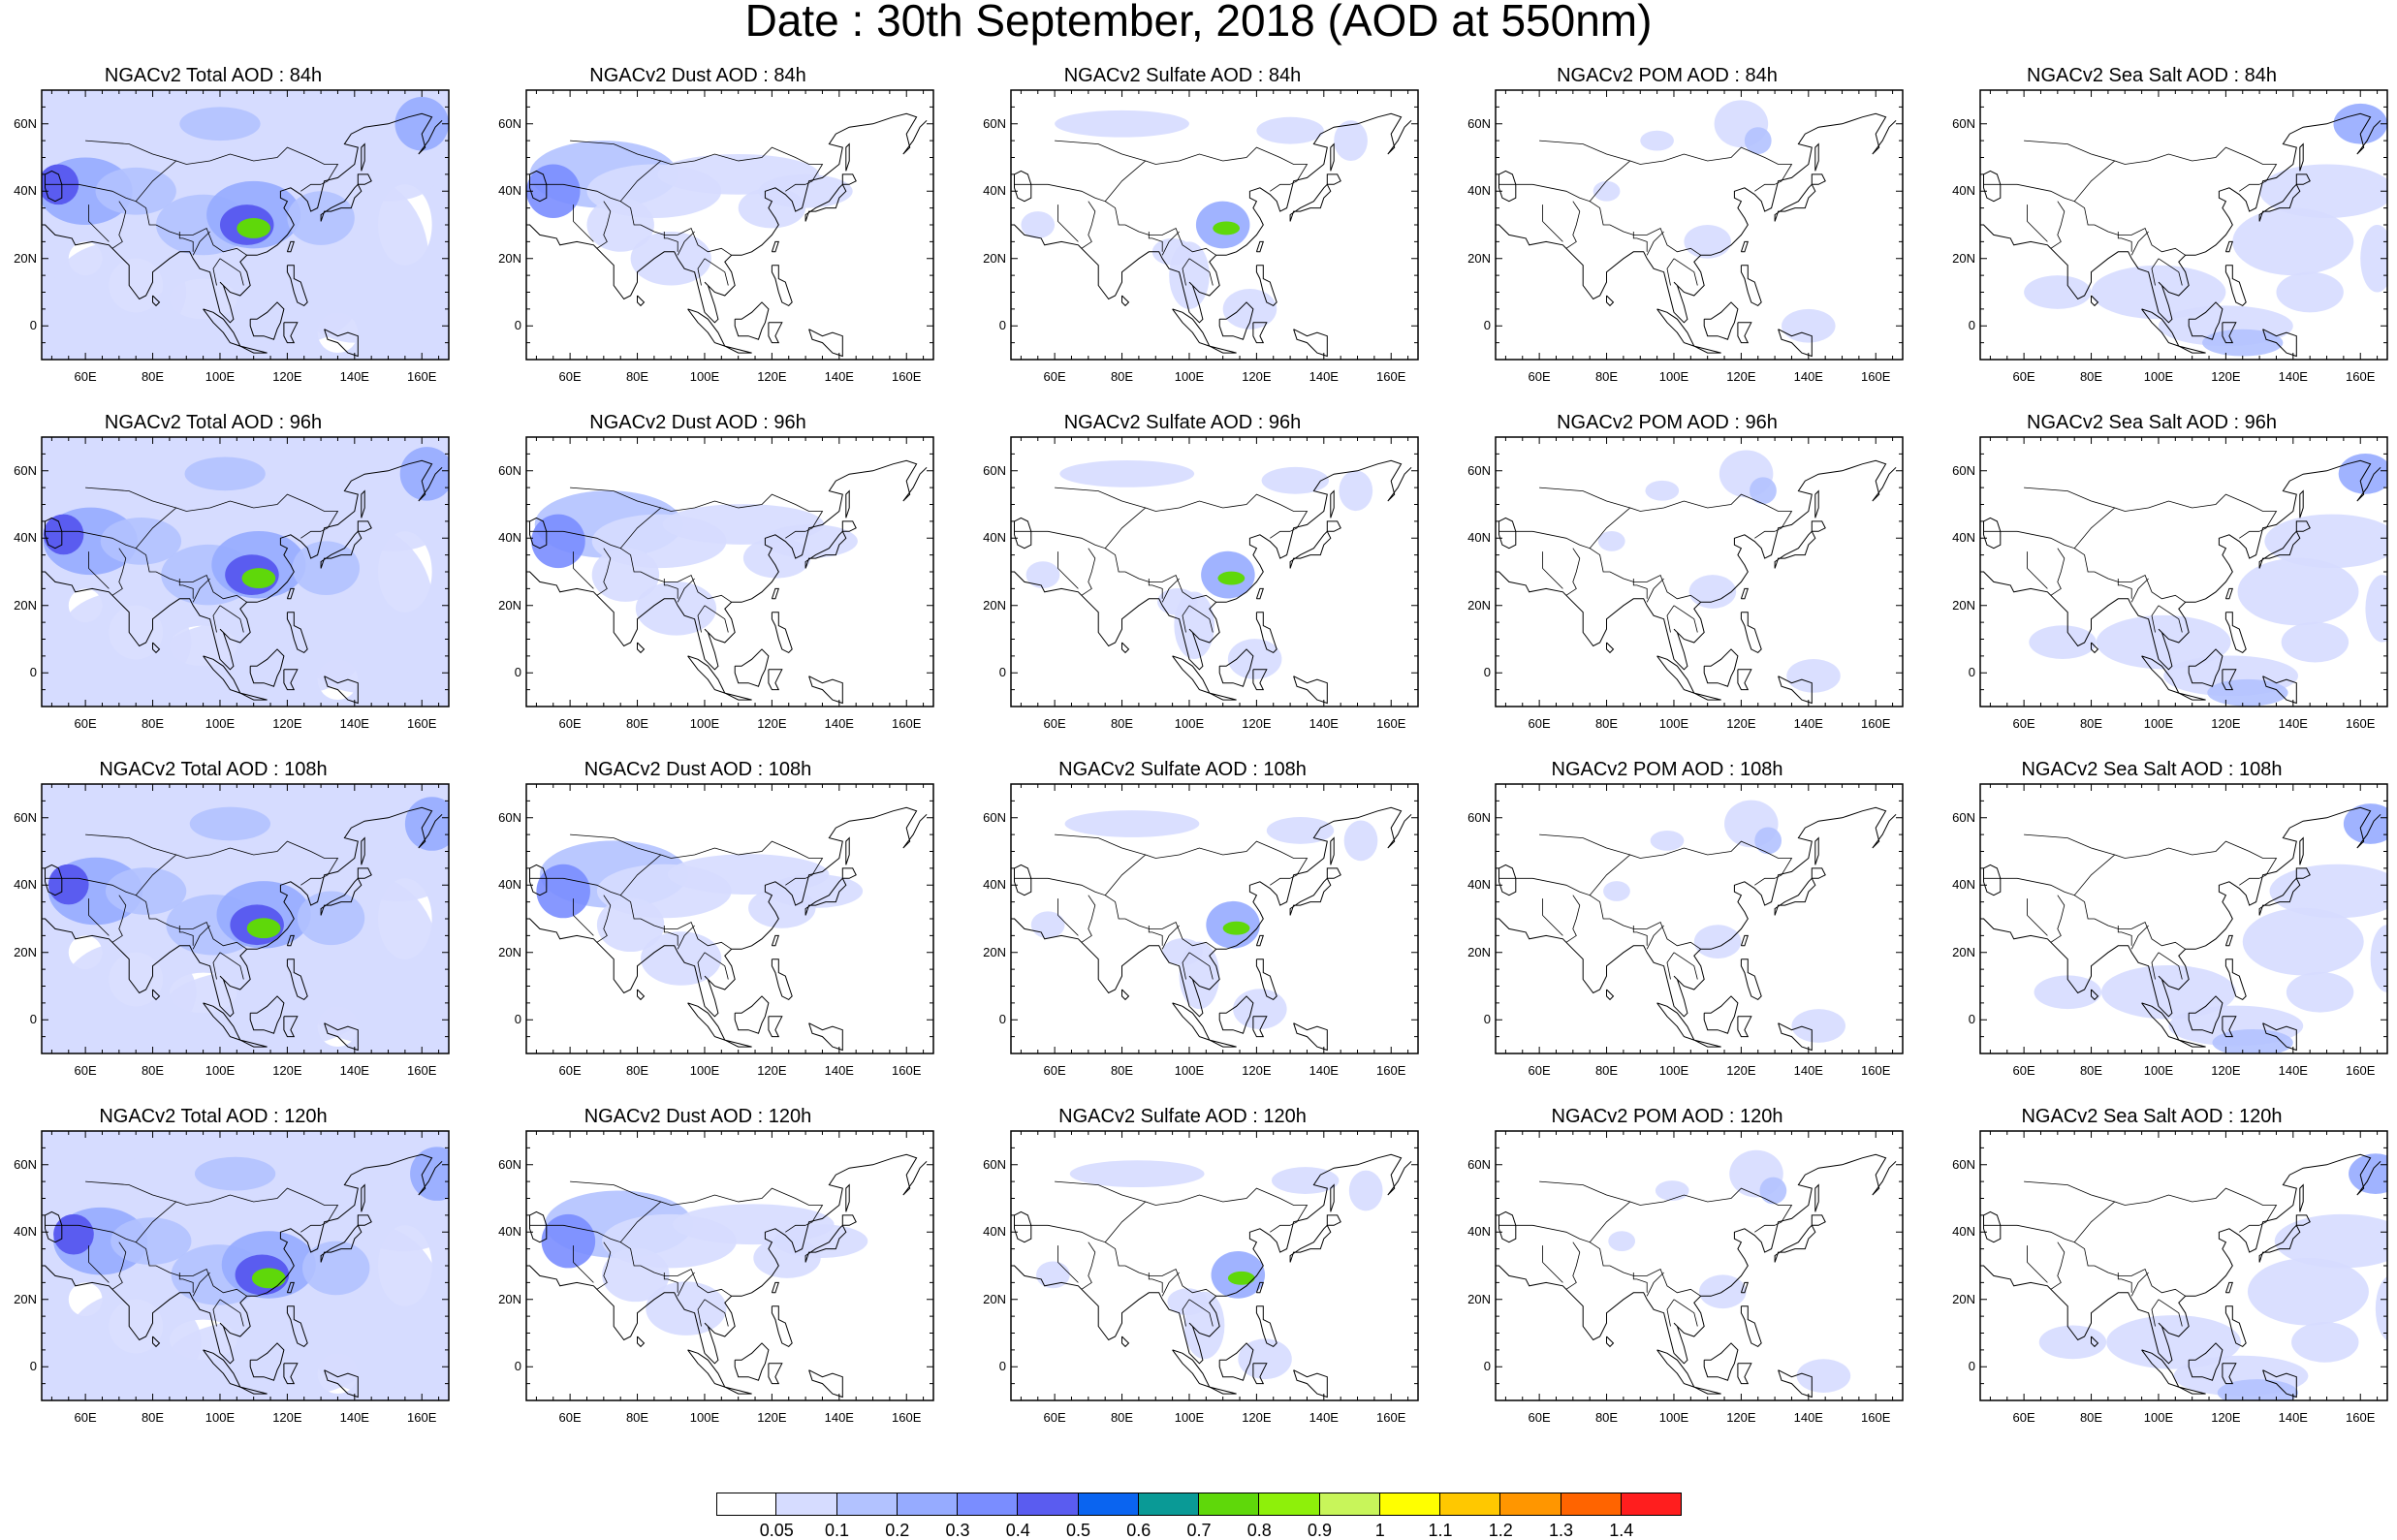 The width and height of the screenshot is (2397, 1540). I want to click on panel-title: NGACv2 Dust AOD : 84h, so click(698, 75).